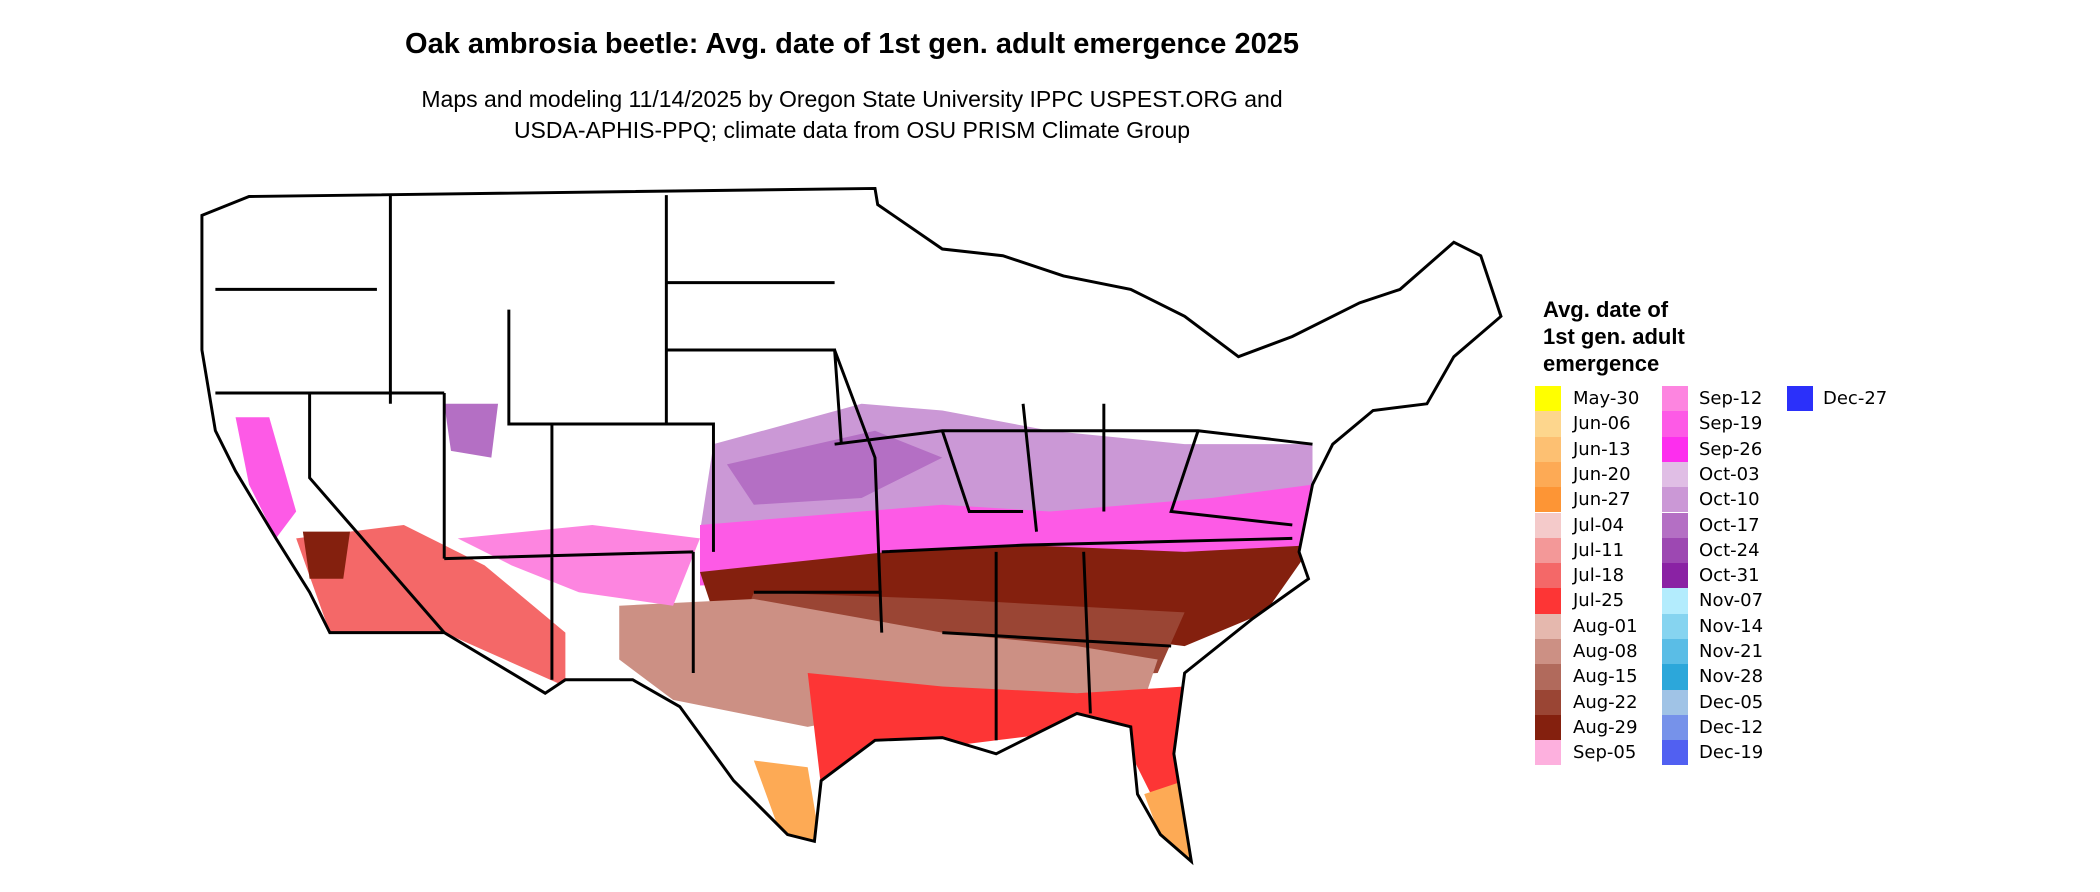  Describe the element at coordinates (834, 467) in the screenshot. I see `zone-oct-late` at that location.